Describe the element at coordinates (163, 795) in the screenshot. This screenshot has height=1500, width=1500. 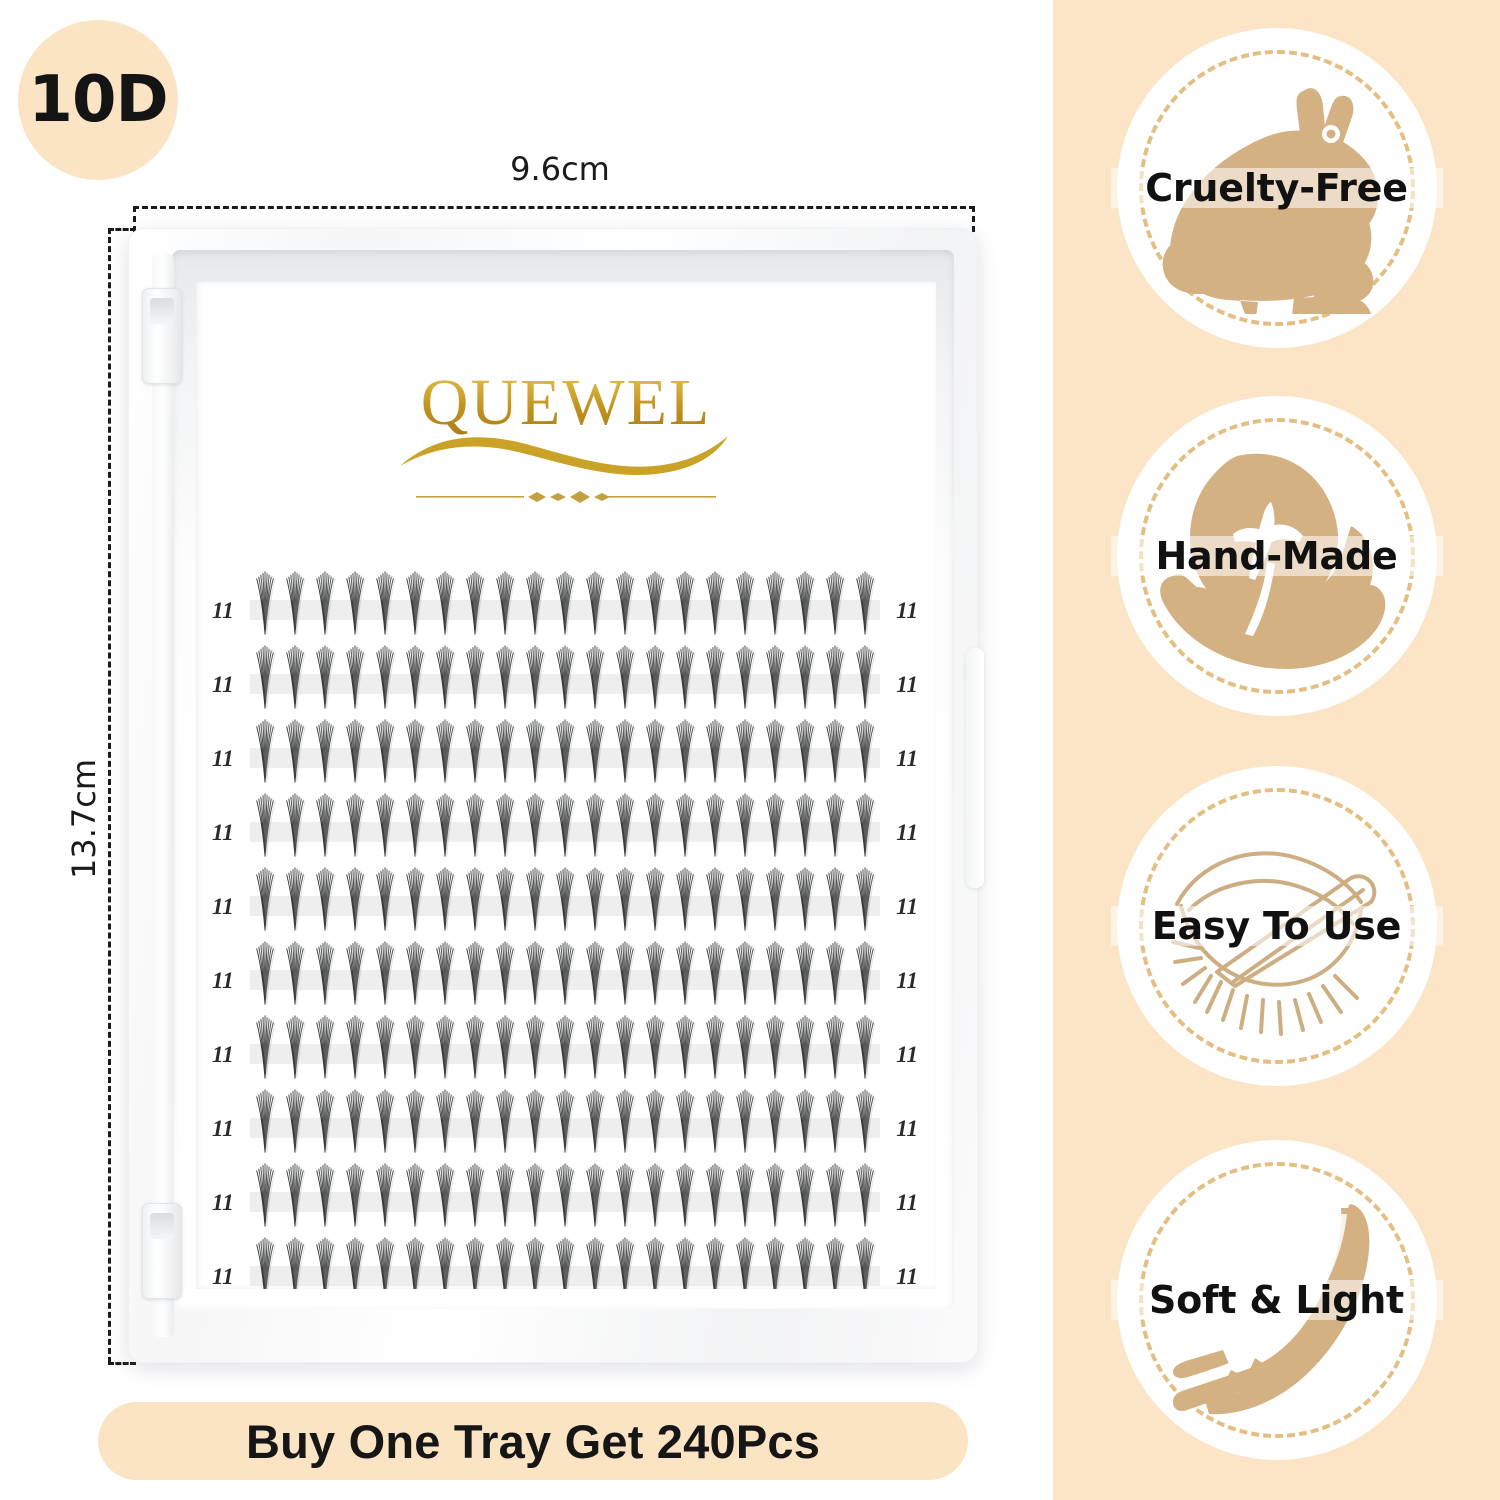
I see `tray-spine` at that location.